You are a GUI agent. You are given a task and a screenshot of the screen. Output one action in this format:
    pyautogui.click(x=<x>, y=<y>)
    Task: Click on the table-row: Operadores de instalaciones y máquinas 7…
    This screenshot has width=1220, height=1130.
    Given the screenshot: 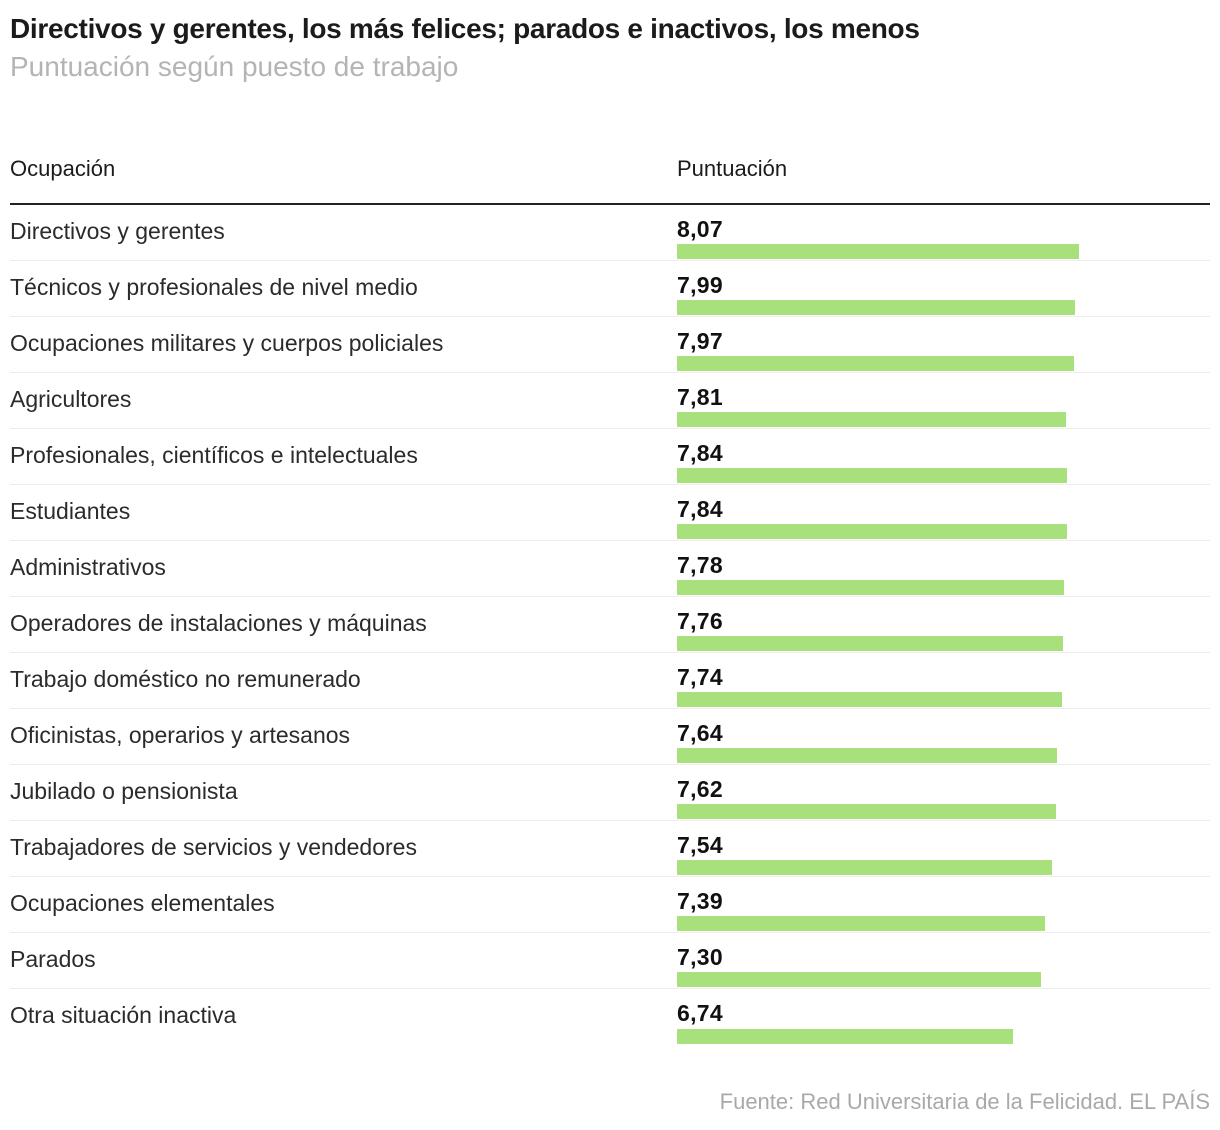 What is the action you would take?
    pyautogui.click(x=610, y=625)
    